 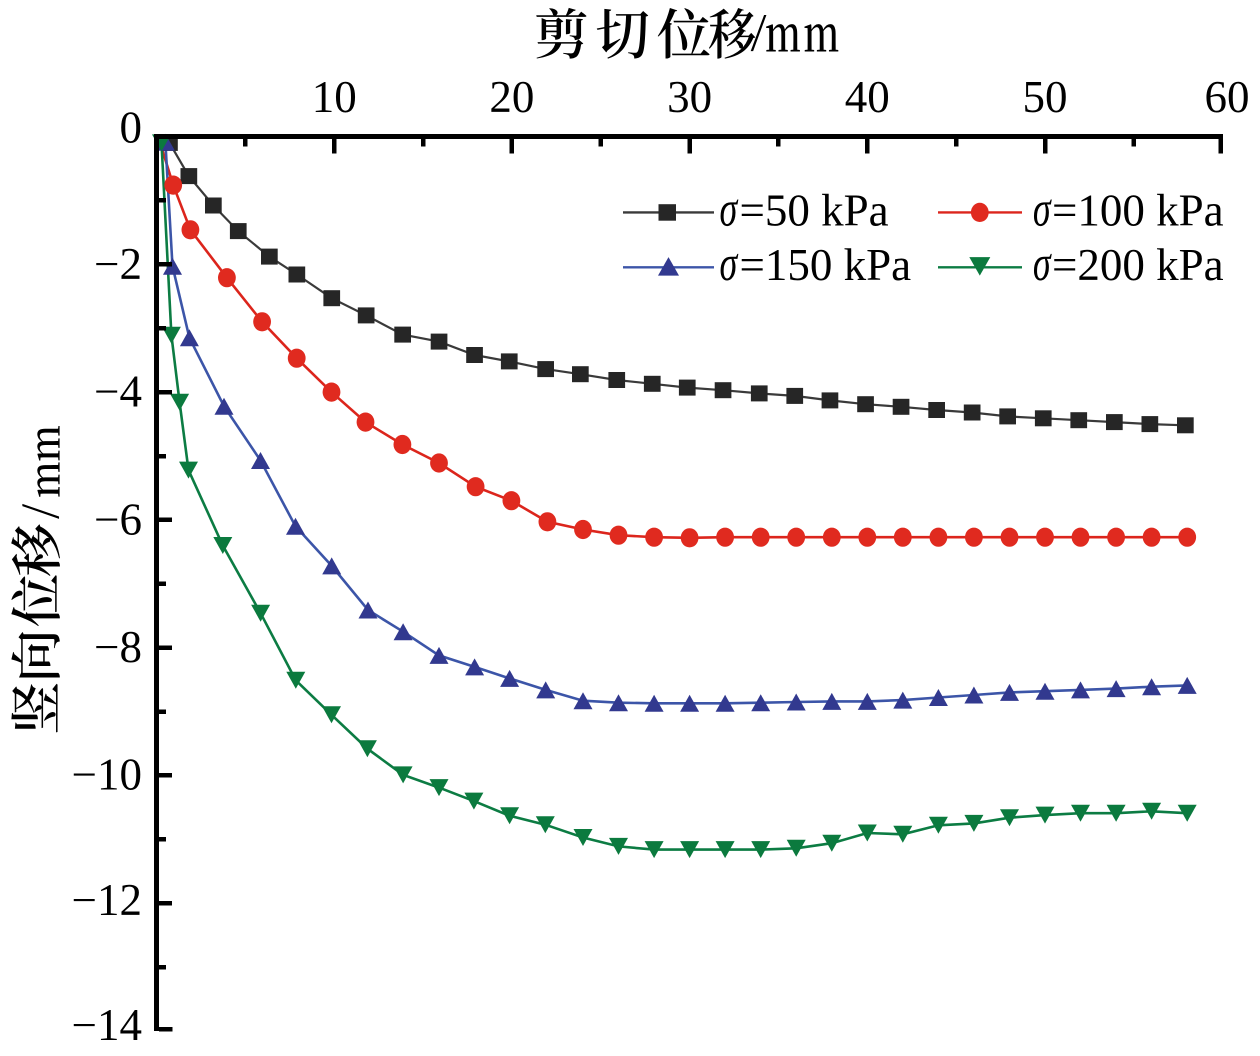 What do you see at coordinates (511, 97) in the screenshot?
I see `svg-text: 20` at bounding box center [511, 97].